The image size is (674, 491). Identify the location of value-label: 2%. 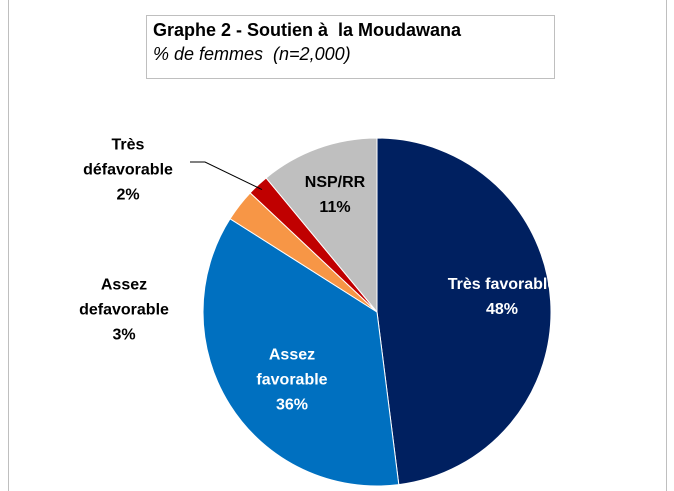
(128, 195).